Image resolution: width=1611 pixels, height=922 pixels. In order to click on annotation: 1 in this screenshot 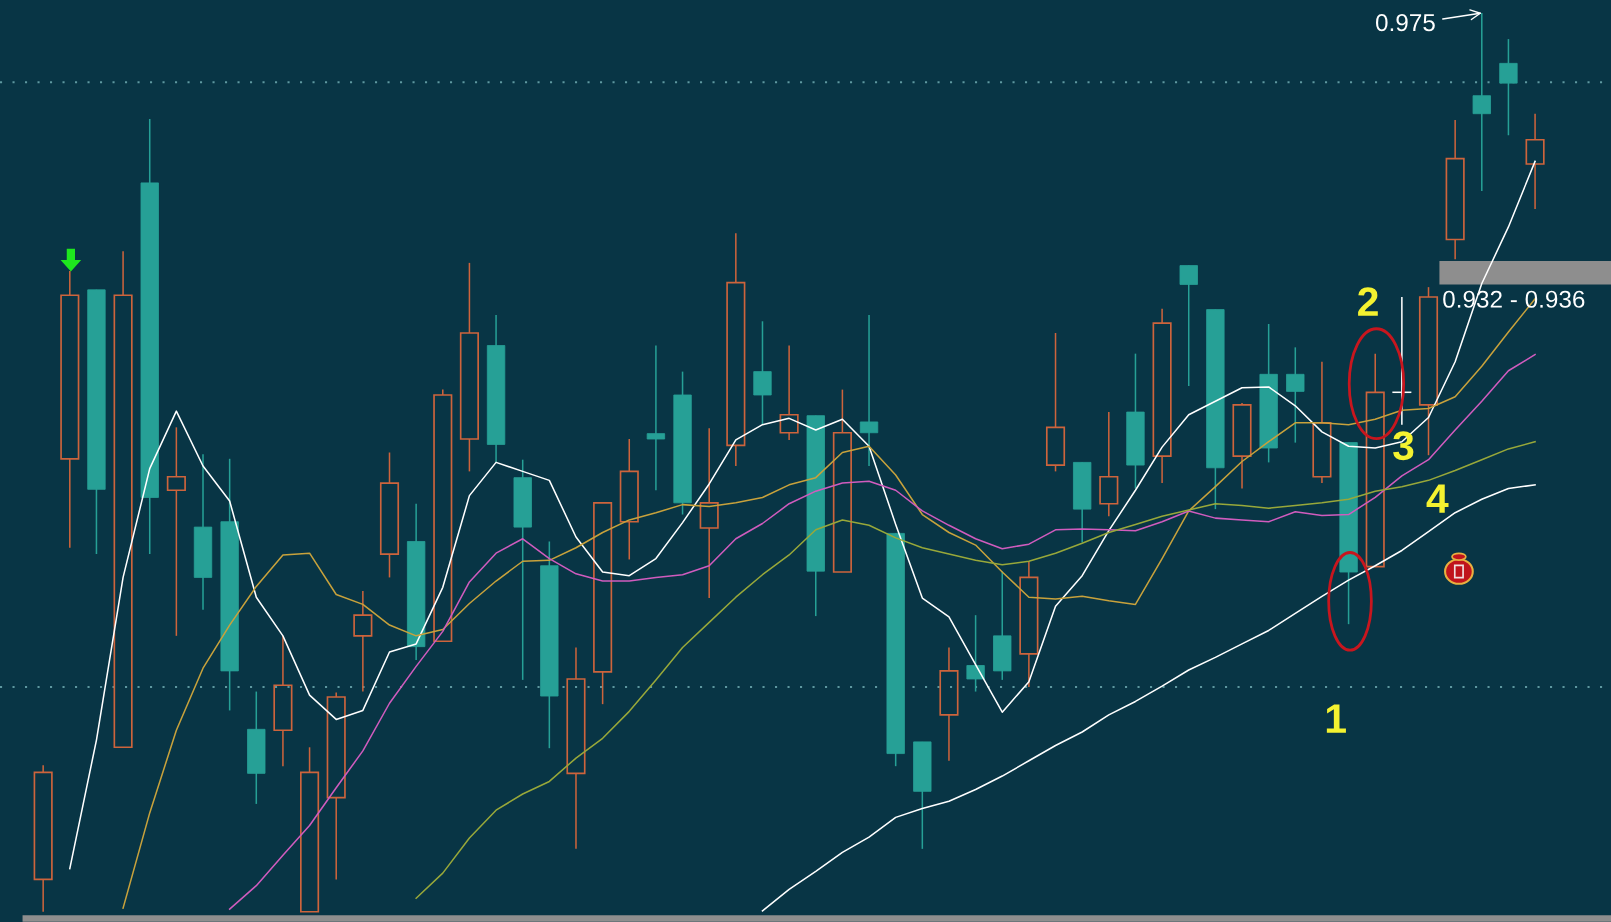, I will do `click(1336, 718)`.